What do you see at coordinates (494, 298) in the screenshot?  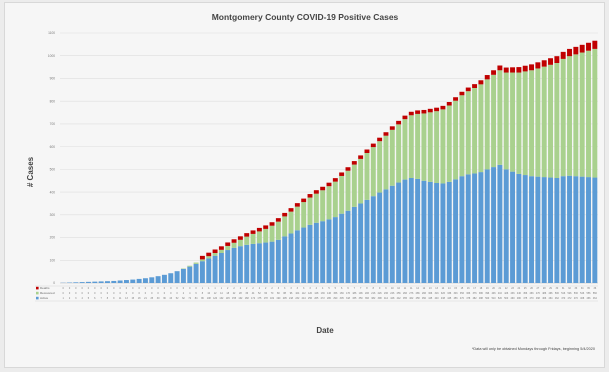 I see `table-cell: 510` at bounding box center [494, 298].